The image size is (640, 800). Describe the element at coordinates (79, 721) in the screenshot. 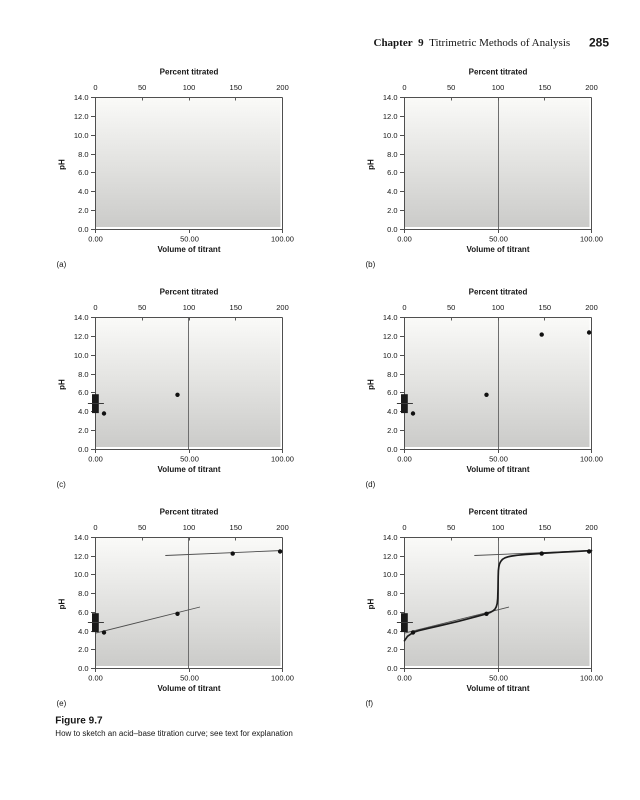

I see `svg-text: Figure 9.7` at that location.